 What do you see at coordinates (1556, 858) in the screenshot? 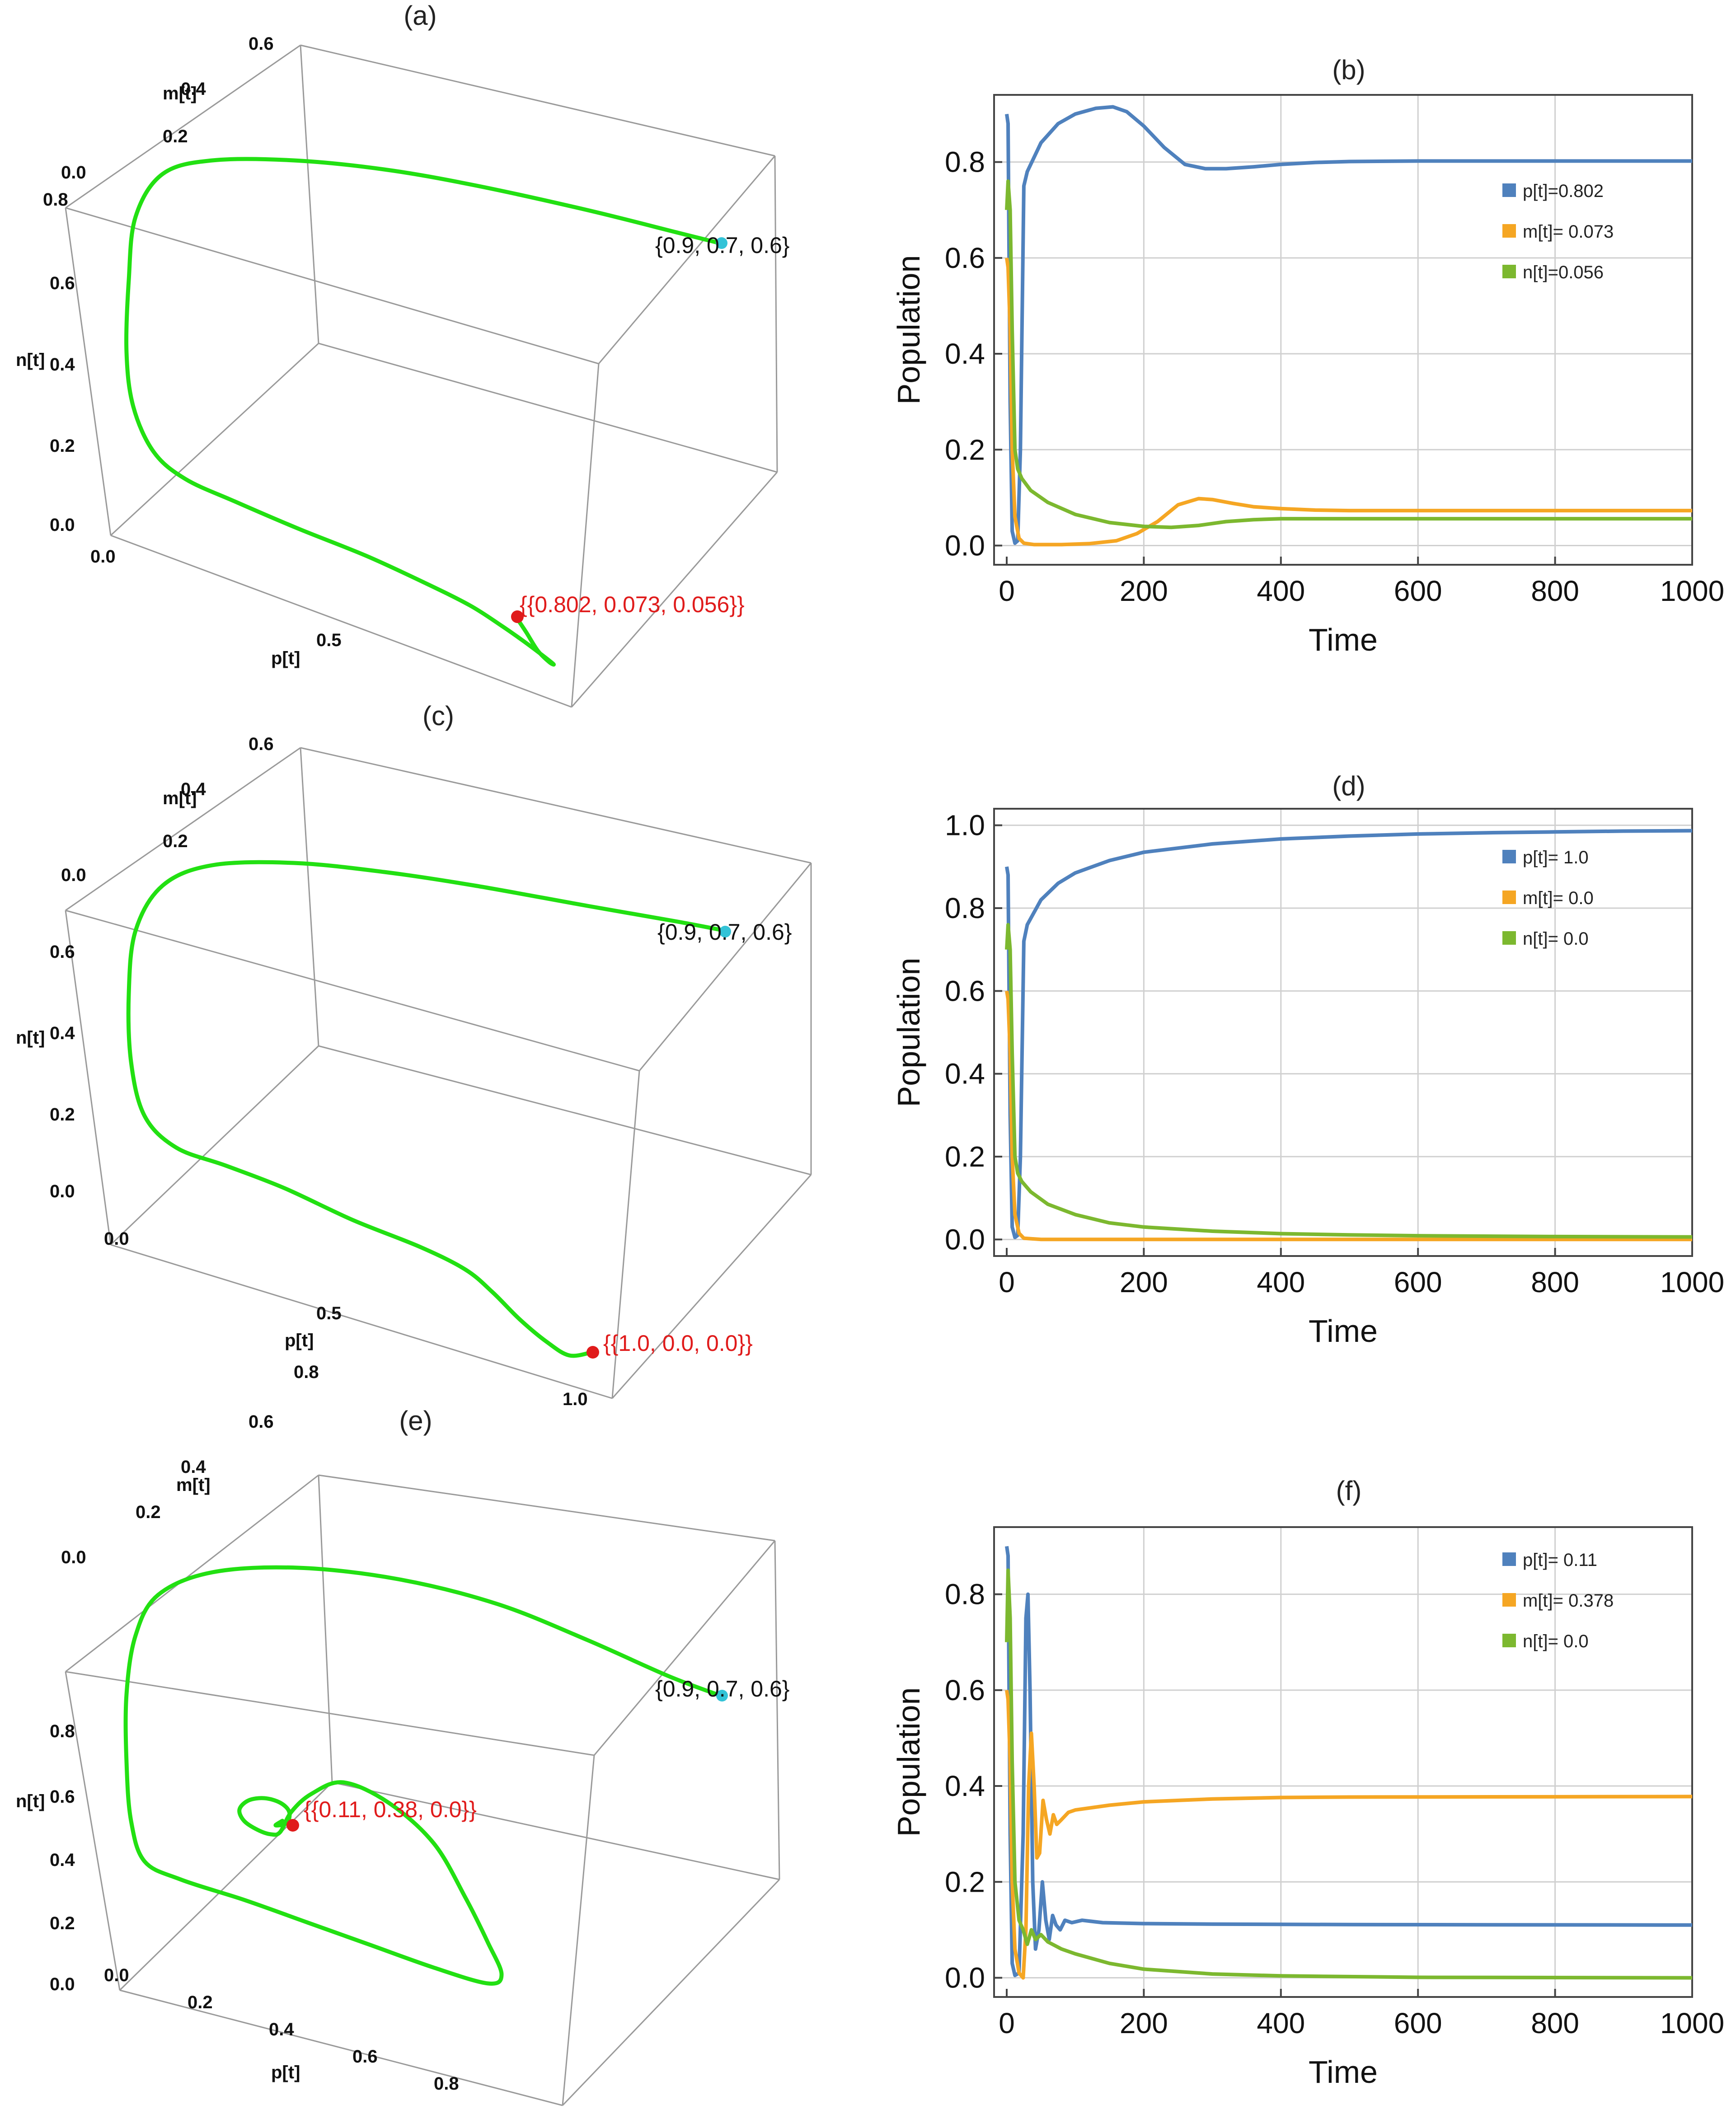
I see `legend-label-p: p[t]= 1.0` at bounding box center [1556, 858].